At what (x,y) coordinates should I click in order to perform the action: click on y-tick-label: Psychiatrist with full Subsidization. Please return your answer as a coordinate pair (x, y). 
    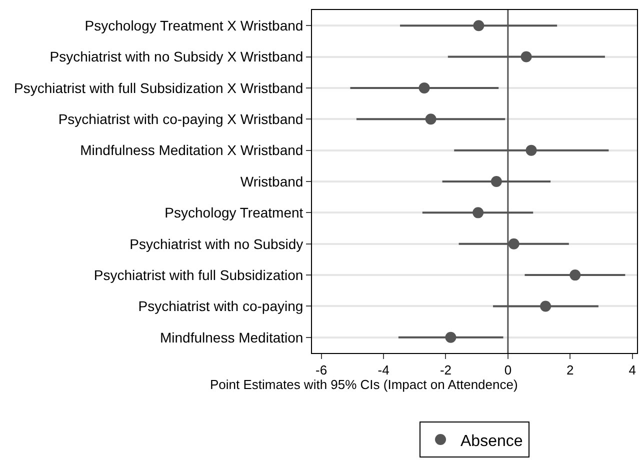
    Looking at the image, I should click on (199, 274).